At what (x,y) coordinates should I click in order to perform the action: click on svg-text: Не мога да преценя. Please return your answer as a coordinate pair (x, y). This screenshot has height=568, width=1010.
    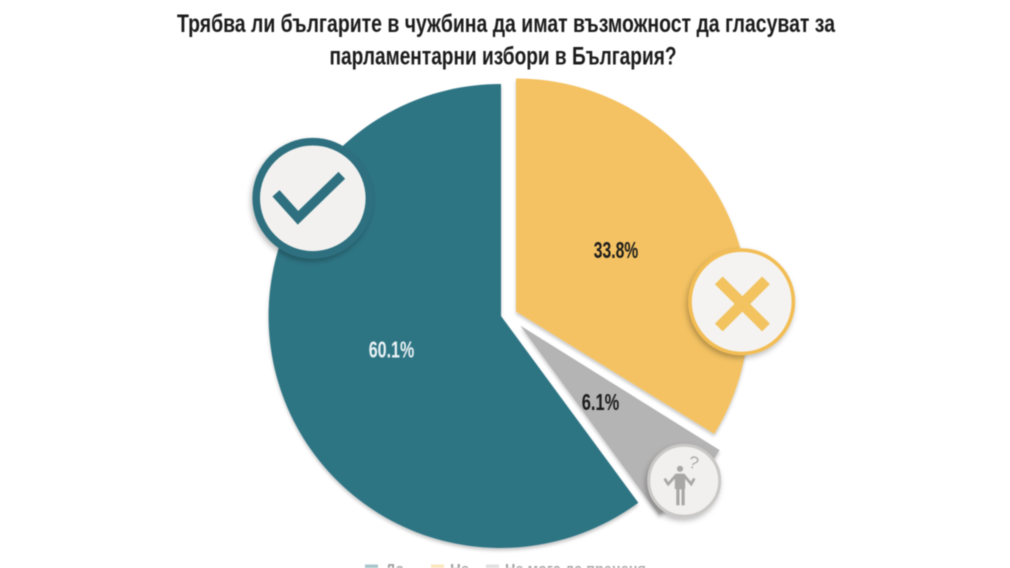
    Looking at the image, I should click on (575, 564).